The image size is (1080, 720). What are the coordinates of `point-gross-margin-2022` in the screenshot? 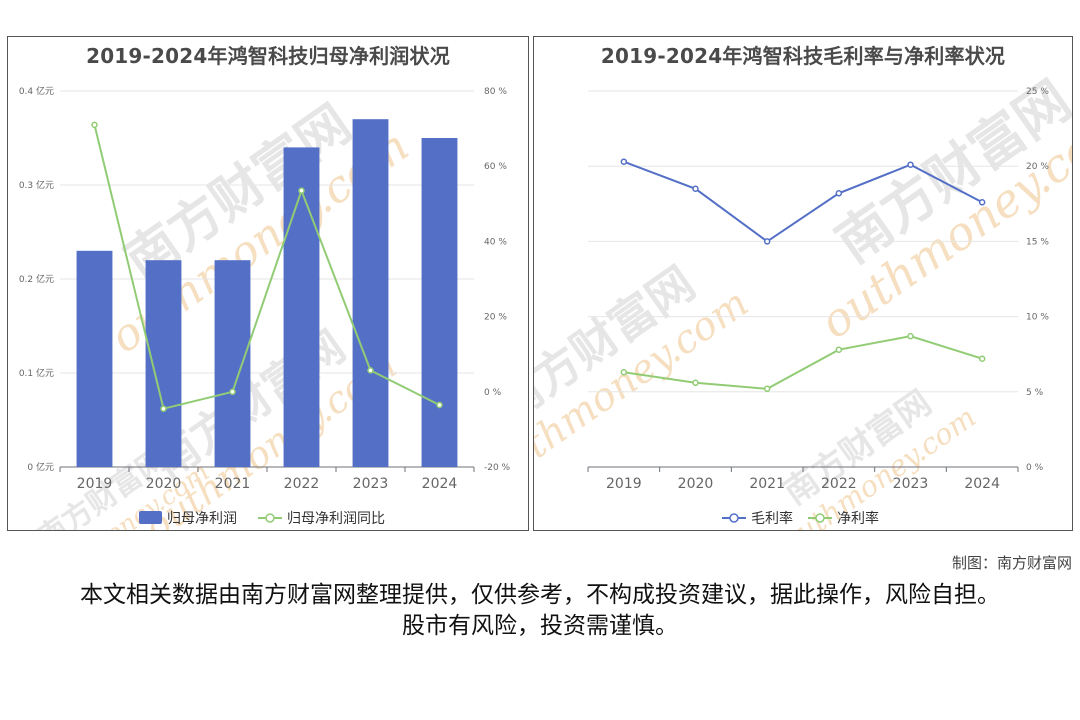 It's located at (839, 193).